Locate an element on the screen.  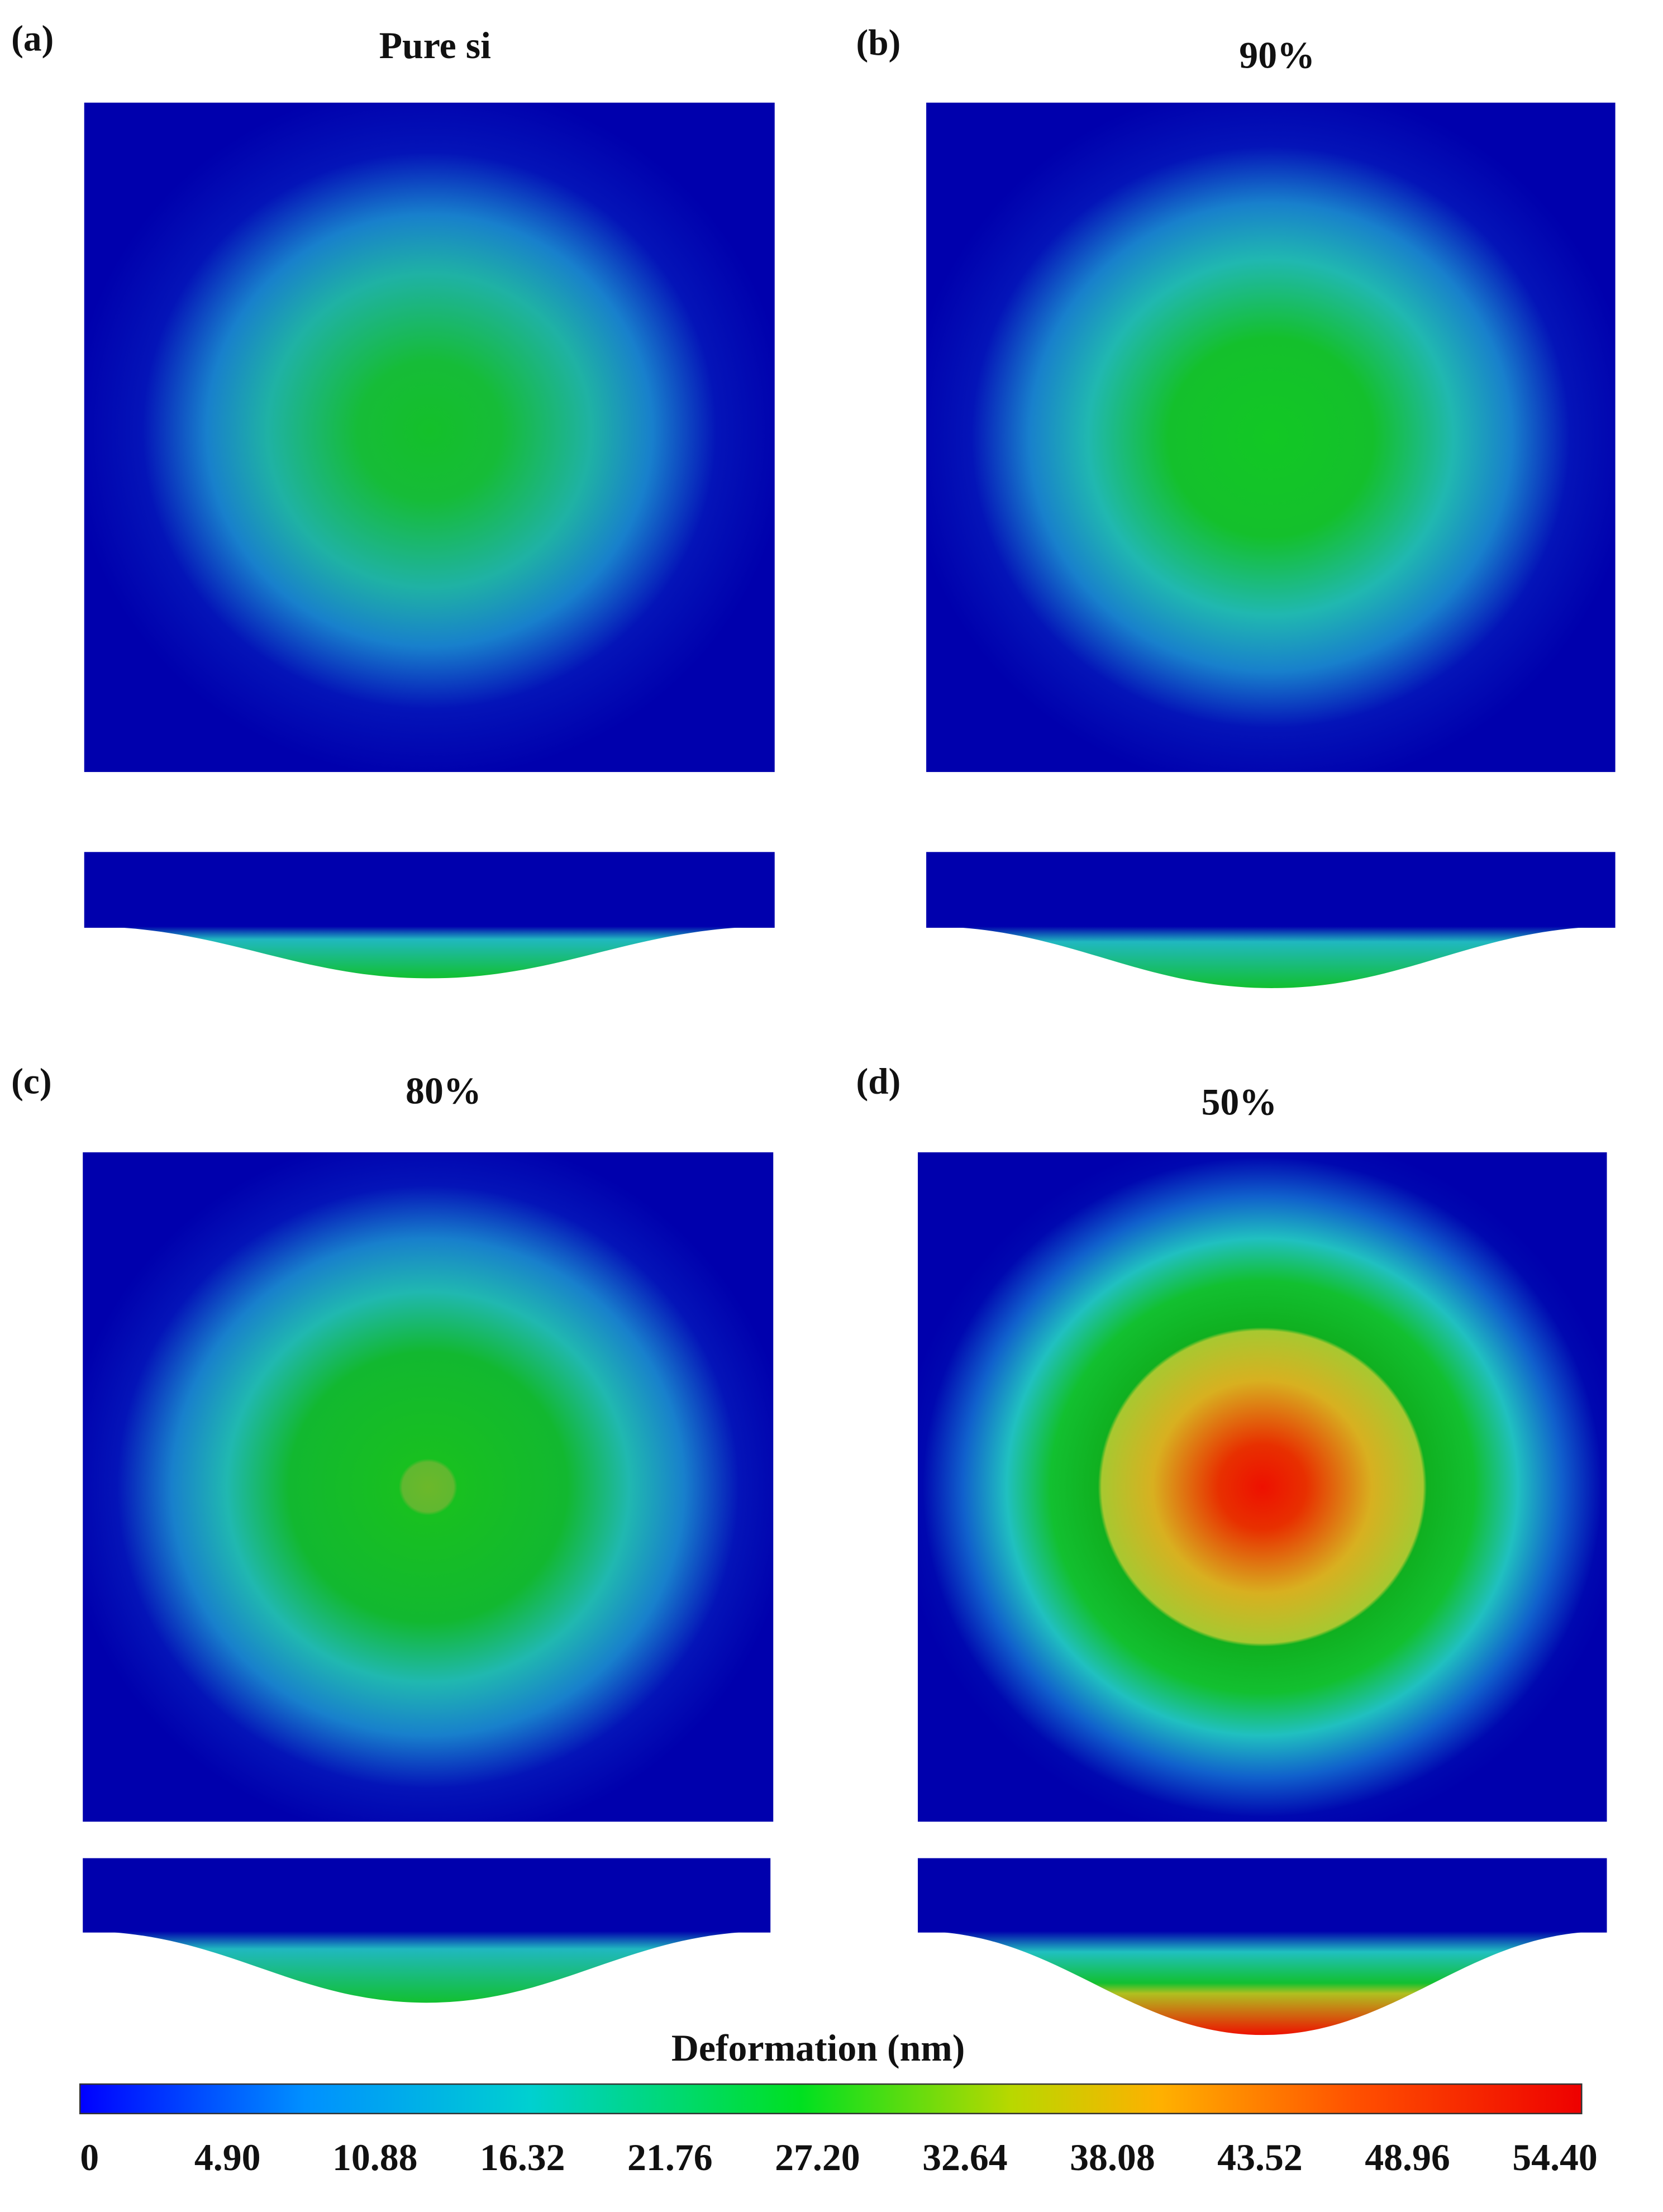
colorbar-tick-label: 48.96 is located at coordinates (1407, 2158).